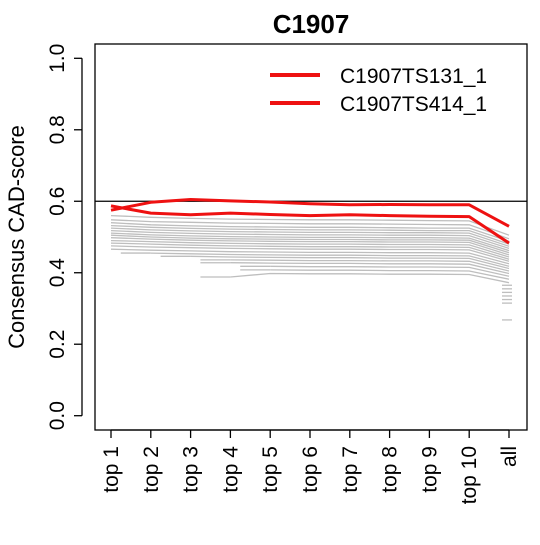 The width and height of the screenshot is (540, 545). What do you see at coordinates (57, 129) in the screenshot?
I see `y-tick-label: 0.8` at bounding box center [57, 129].